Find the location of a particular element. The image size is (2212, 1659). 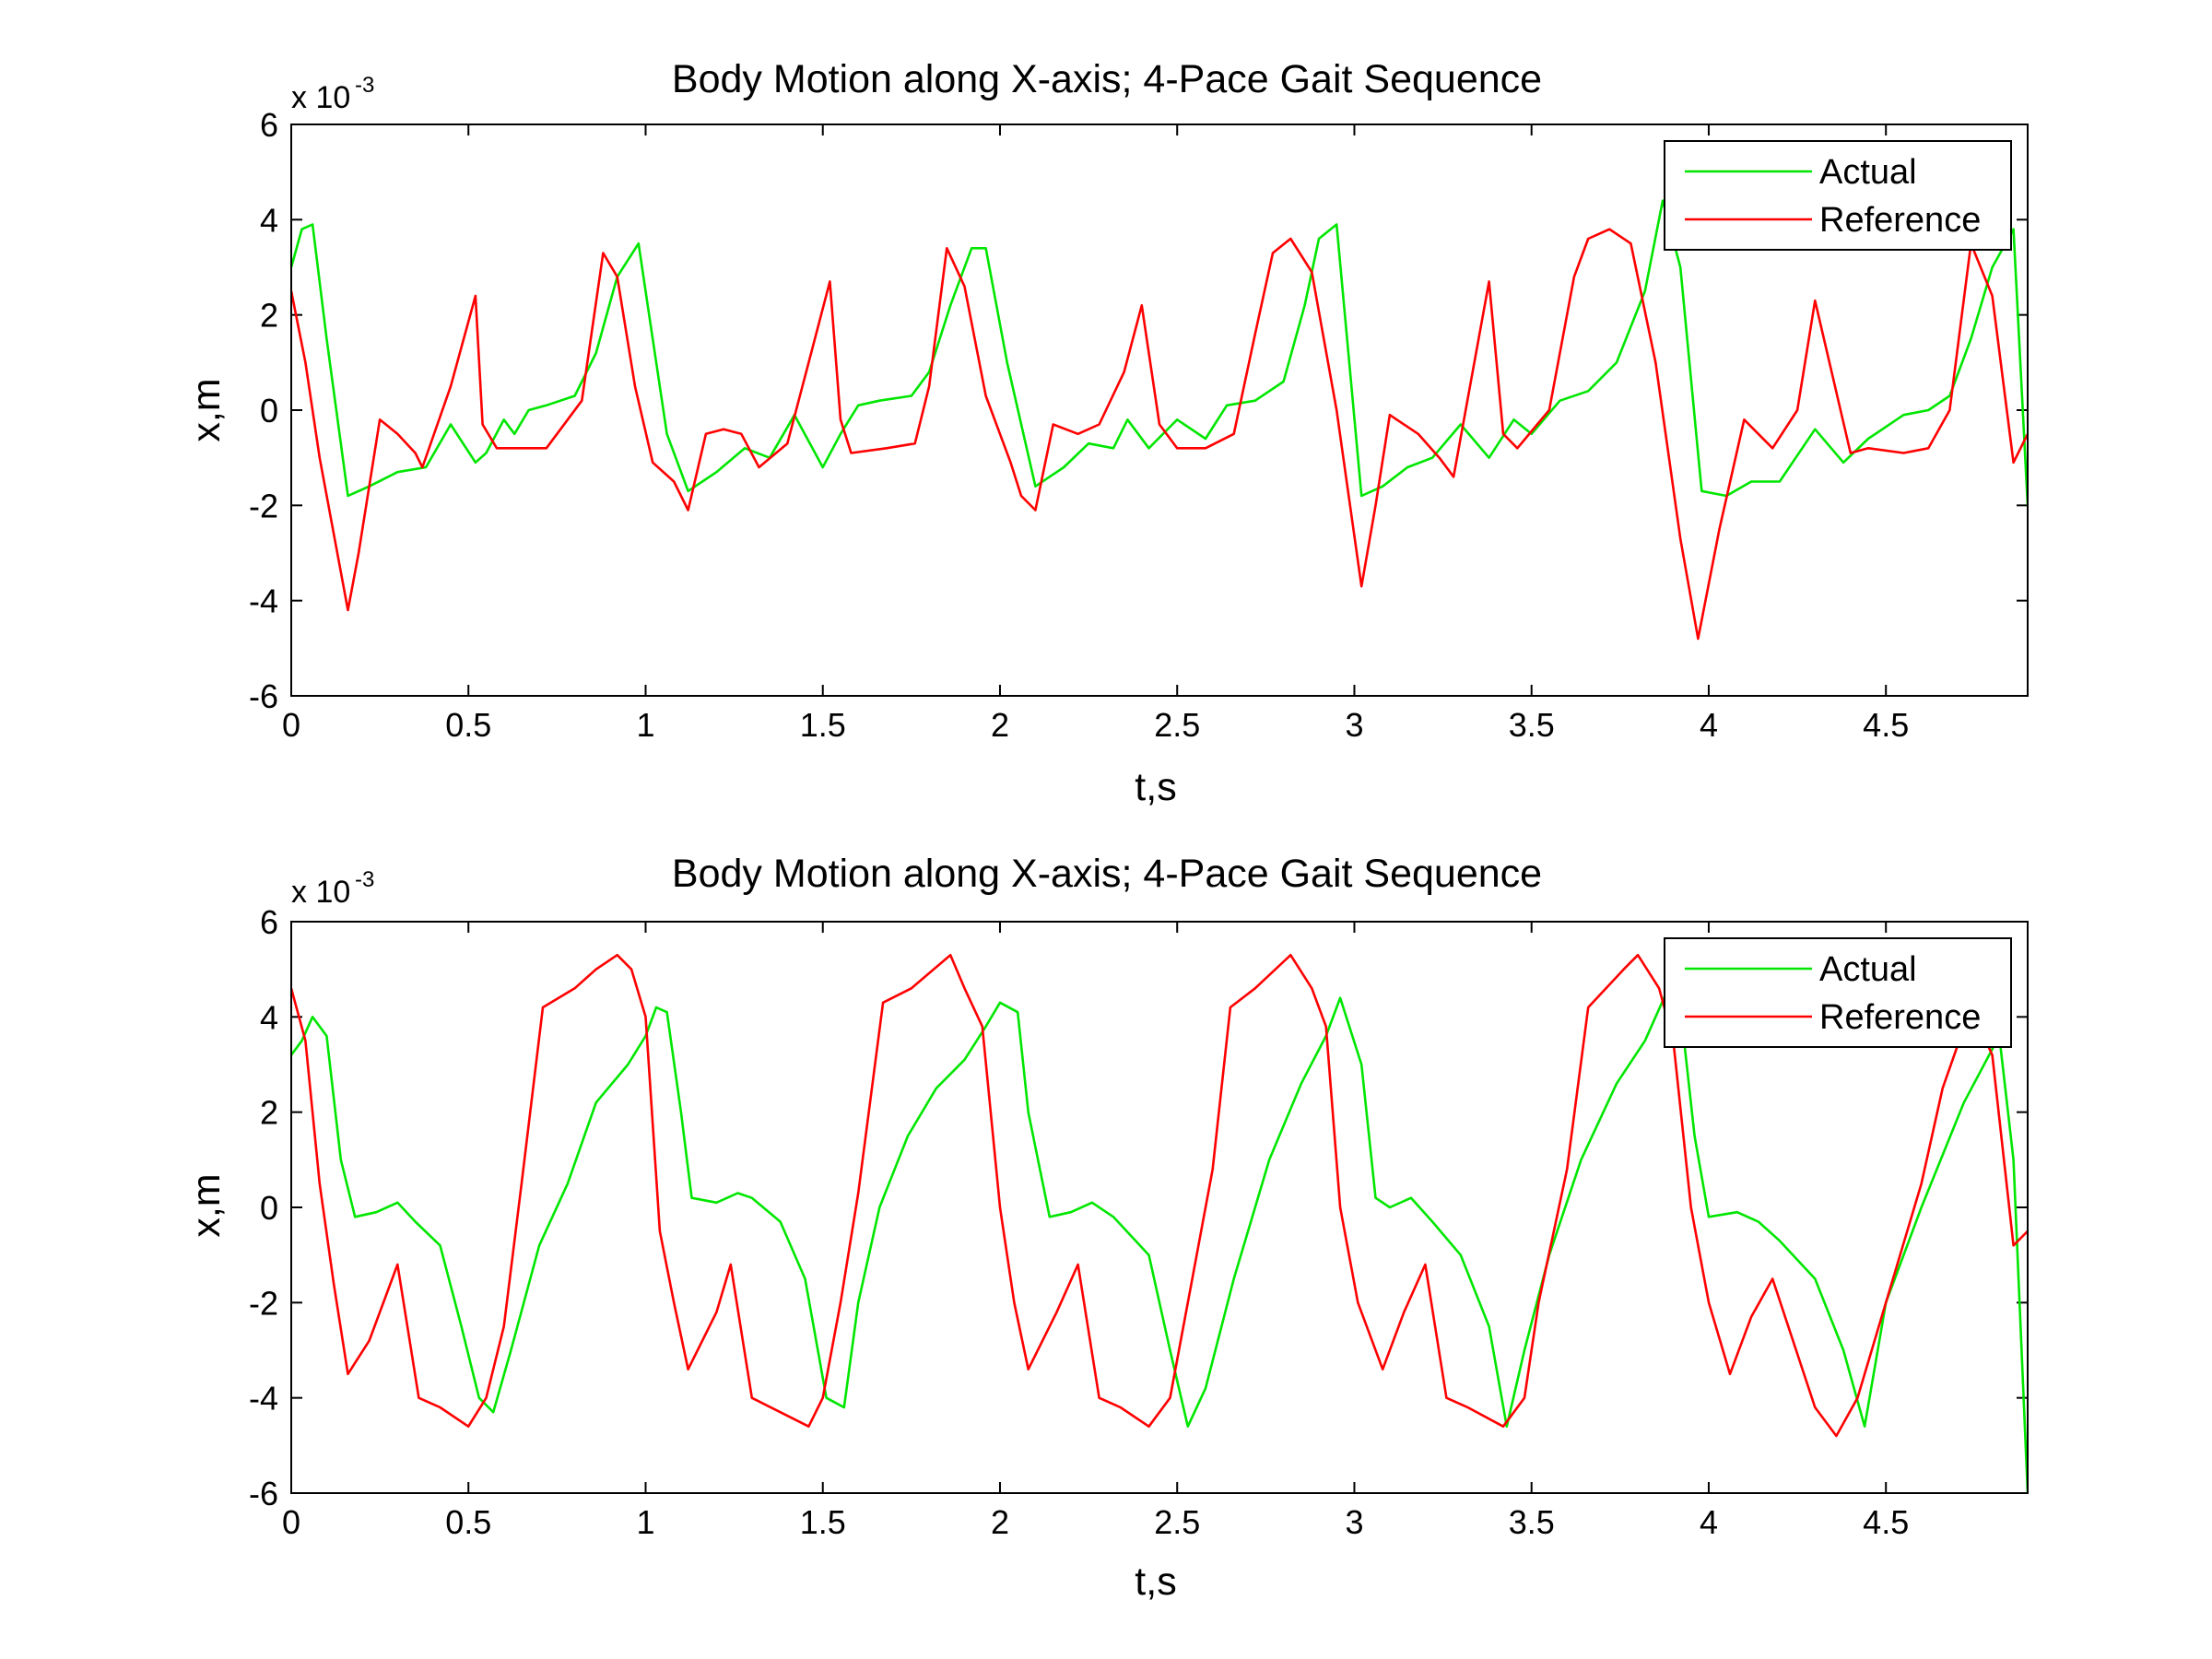

bottom-x-tick-label: 2 is located at coordinates (1000, 1522).